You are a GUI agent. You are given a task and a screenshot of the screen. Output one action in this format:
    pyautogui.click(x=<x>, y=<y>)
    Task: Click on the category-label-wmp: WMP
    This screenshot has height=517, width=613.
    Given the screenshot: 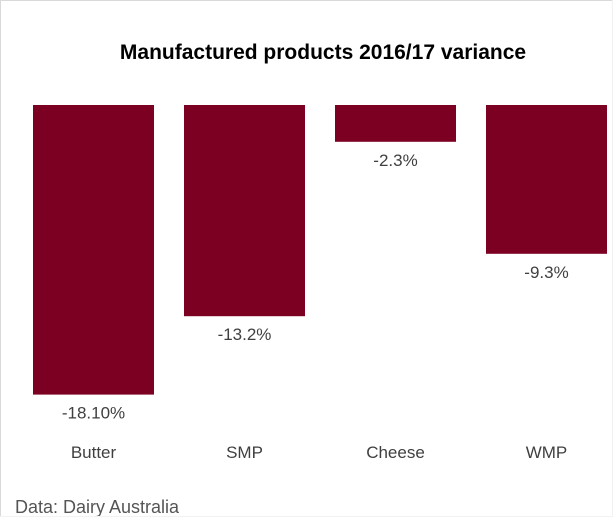 What is the action you would take?
    pyautogui.click(x=547, y=452)
    